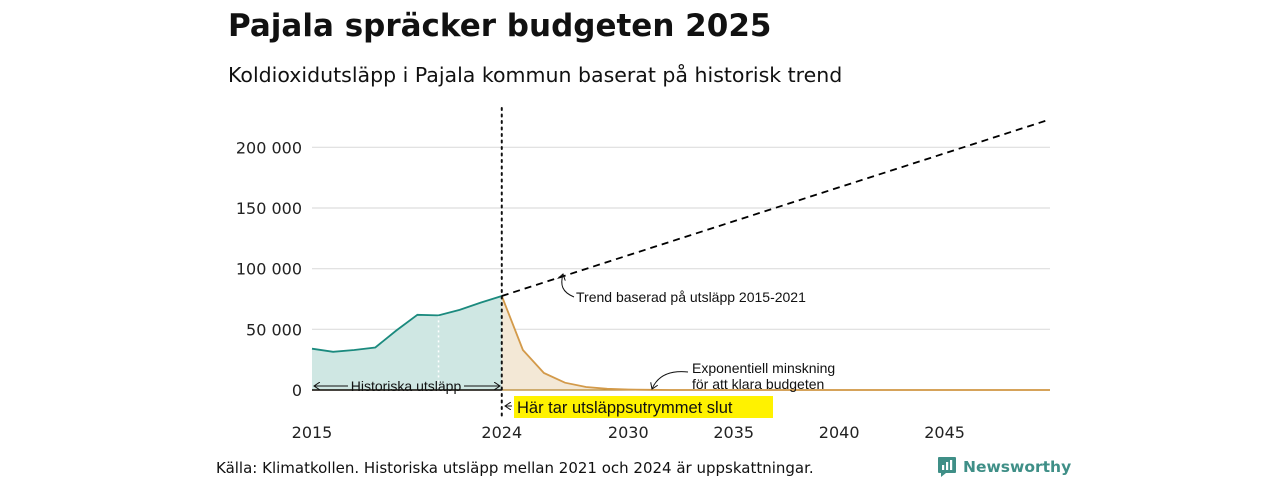  Describe the element at coordinates (501, 432) in the screenshot. I see `x-tick-label: 2024` at that location.